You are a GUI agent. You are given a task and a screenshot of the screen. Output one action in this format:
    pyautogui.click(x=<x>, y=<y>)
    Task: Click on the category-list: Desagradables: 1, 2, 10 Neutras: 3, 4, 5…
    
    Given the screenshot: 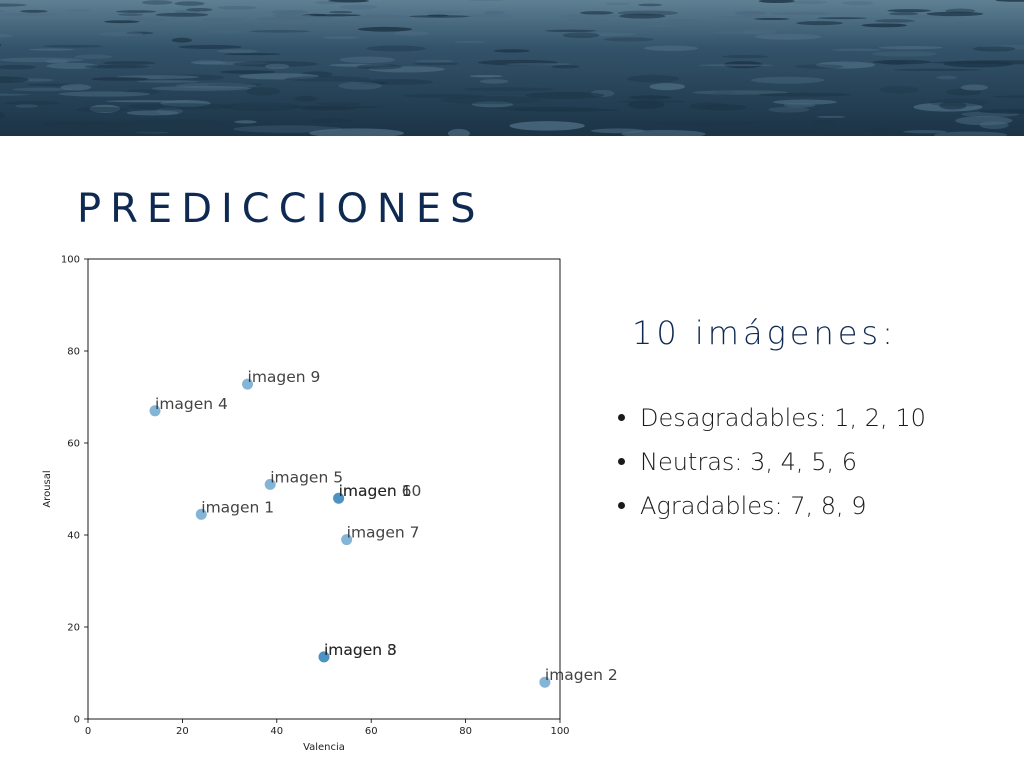 What is the action you would take?
    pyautogui.click(x=772, y=462)
    